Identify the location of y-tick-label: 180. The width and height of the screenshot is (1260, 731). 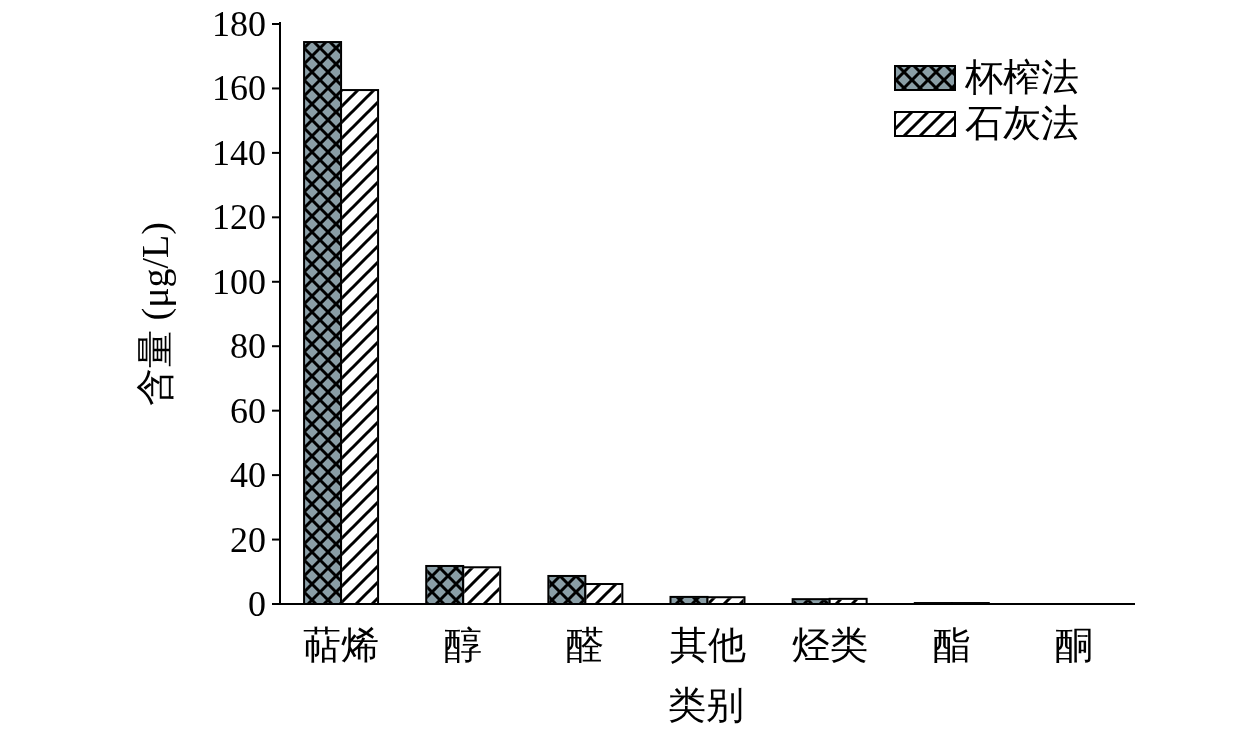
(239, 24).